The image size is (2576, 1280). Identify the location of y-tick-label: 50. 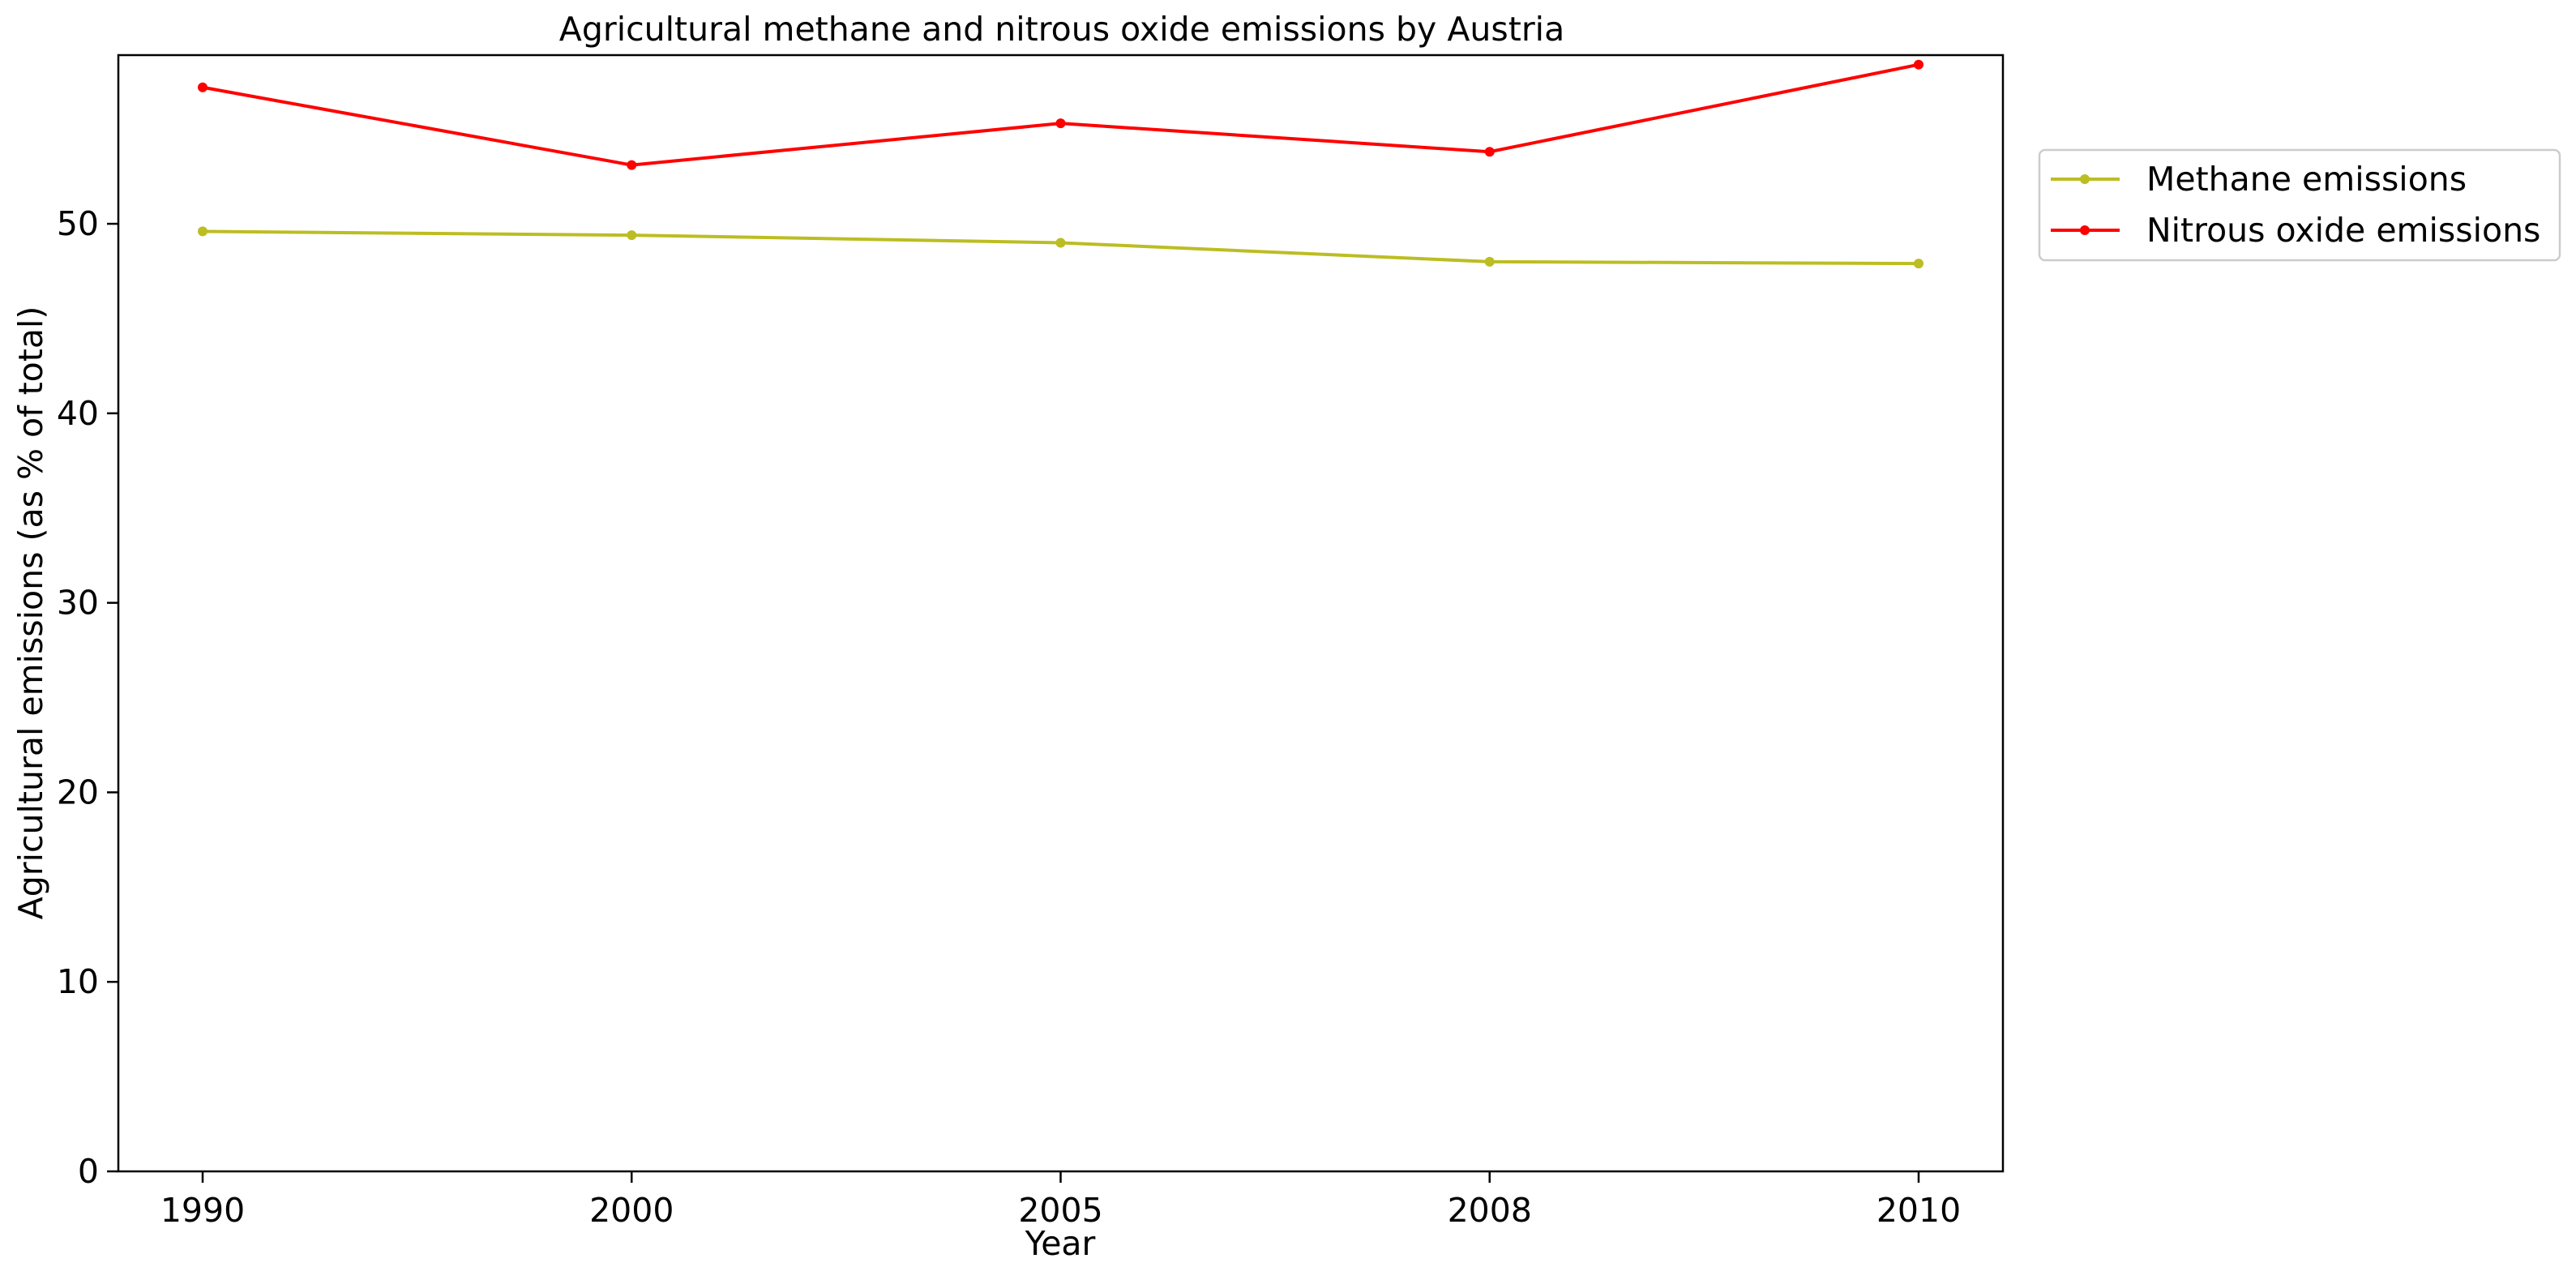
(78, 224).